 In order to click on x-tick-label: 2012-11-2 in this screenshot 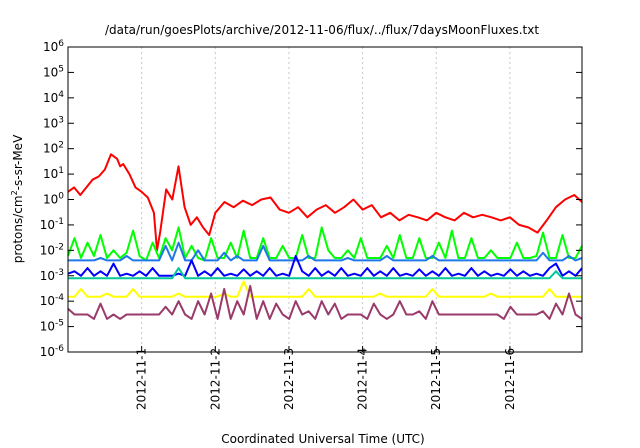, I will do `click(215, 379)`.